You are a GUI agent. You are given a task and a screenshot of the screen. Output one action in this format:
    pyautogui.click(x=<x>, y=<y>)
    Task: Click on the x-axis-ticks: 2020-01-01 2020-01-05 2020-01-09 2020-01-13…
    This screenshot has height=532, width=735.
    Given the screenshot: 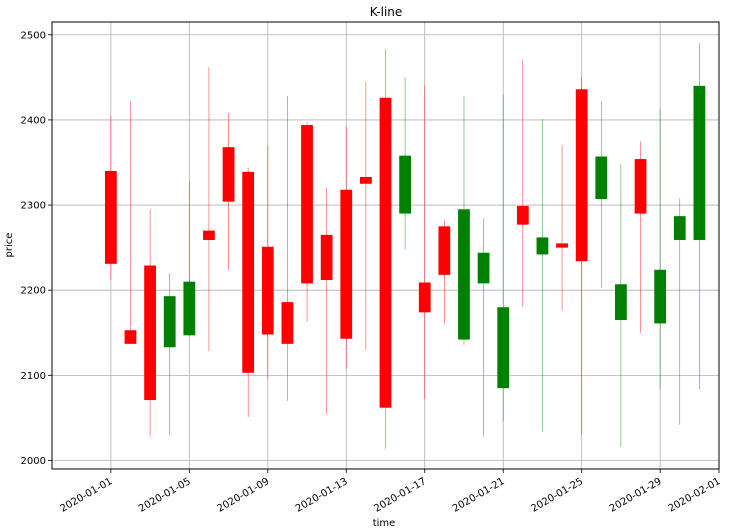 What is the action you would take?
    pyautogui.click(x=391, y=492)
    